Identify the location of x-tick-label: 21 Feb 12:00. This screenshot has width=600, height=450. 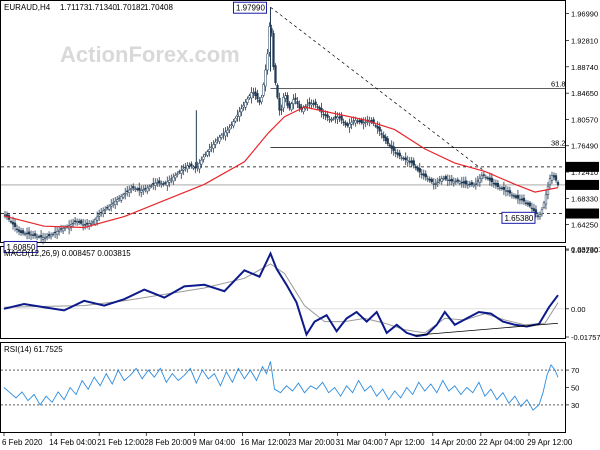
(121, 442).